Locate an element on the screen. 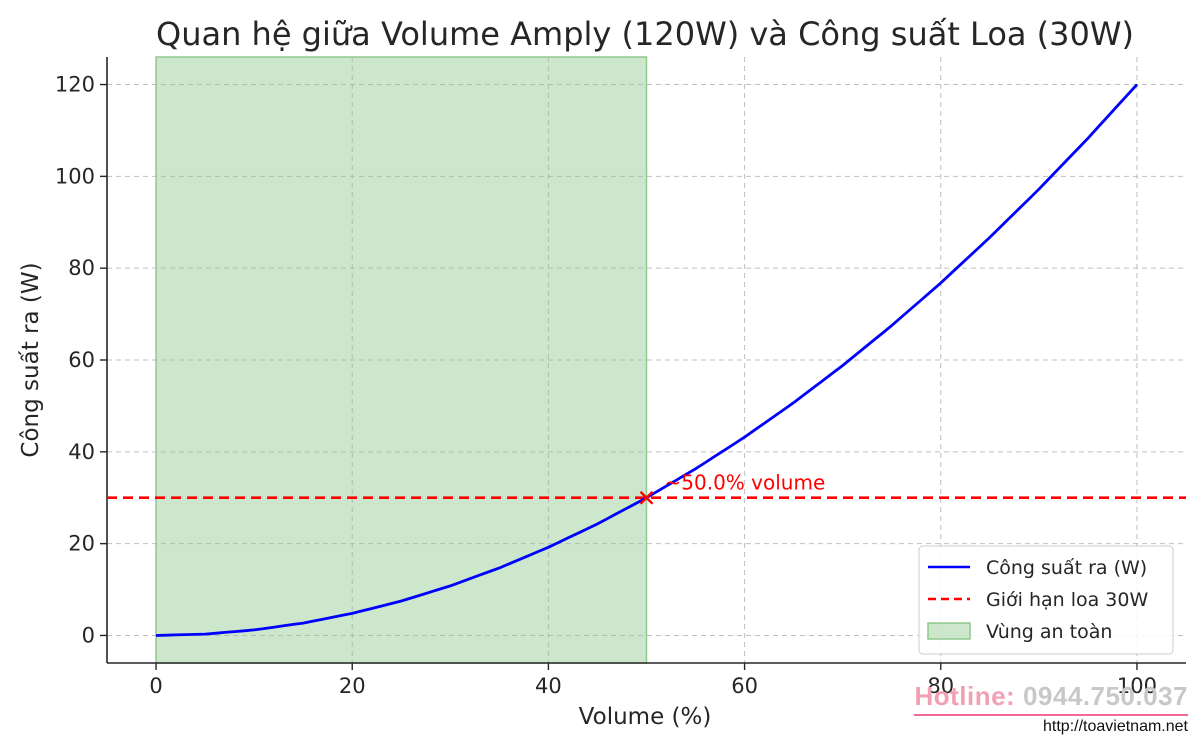 This screenshot has height=744, width=1200. intersection-marker is located at coordinates (646, 497).